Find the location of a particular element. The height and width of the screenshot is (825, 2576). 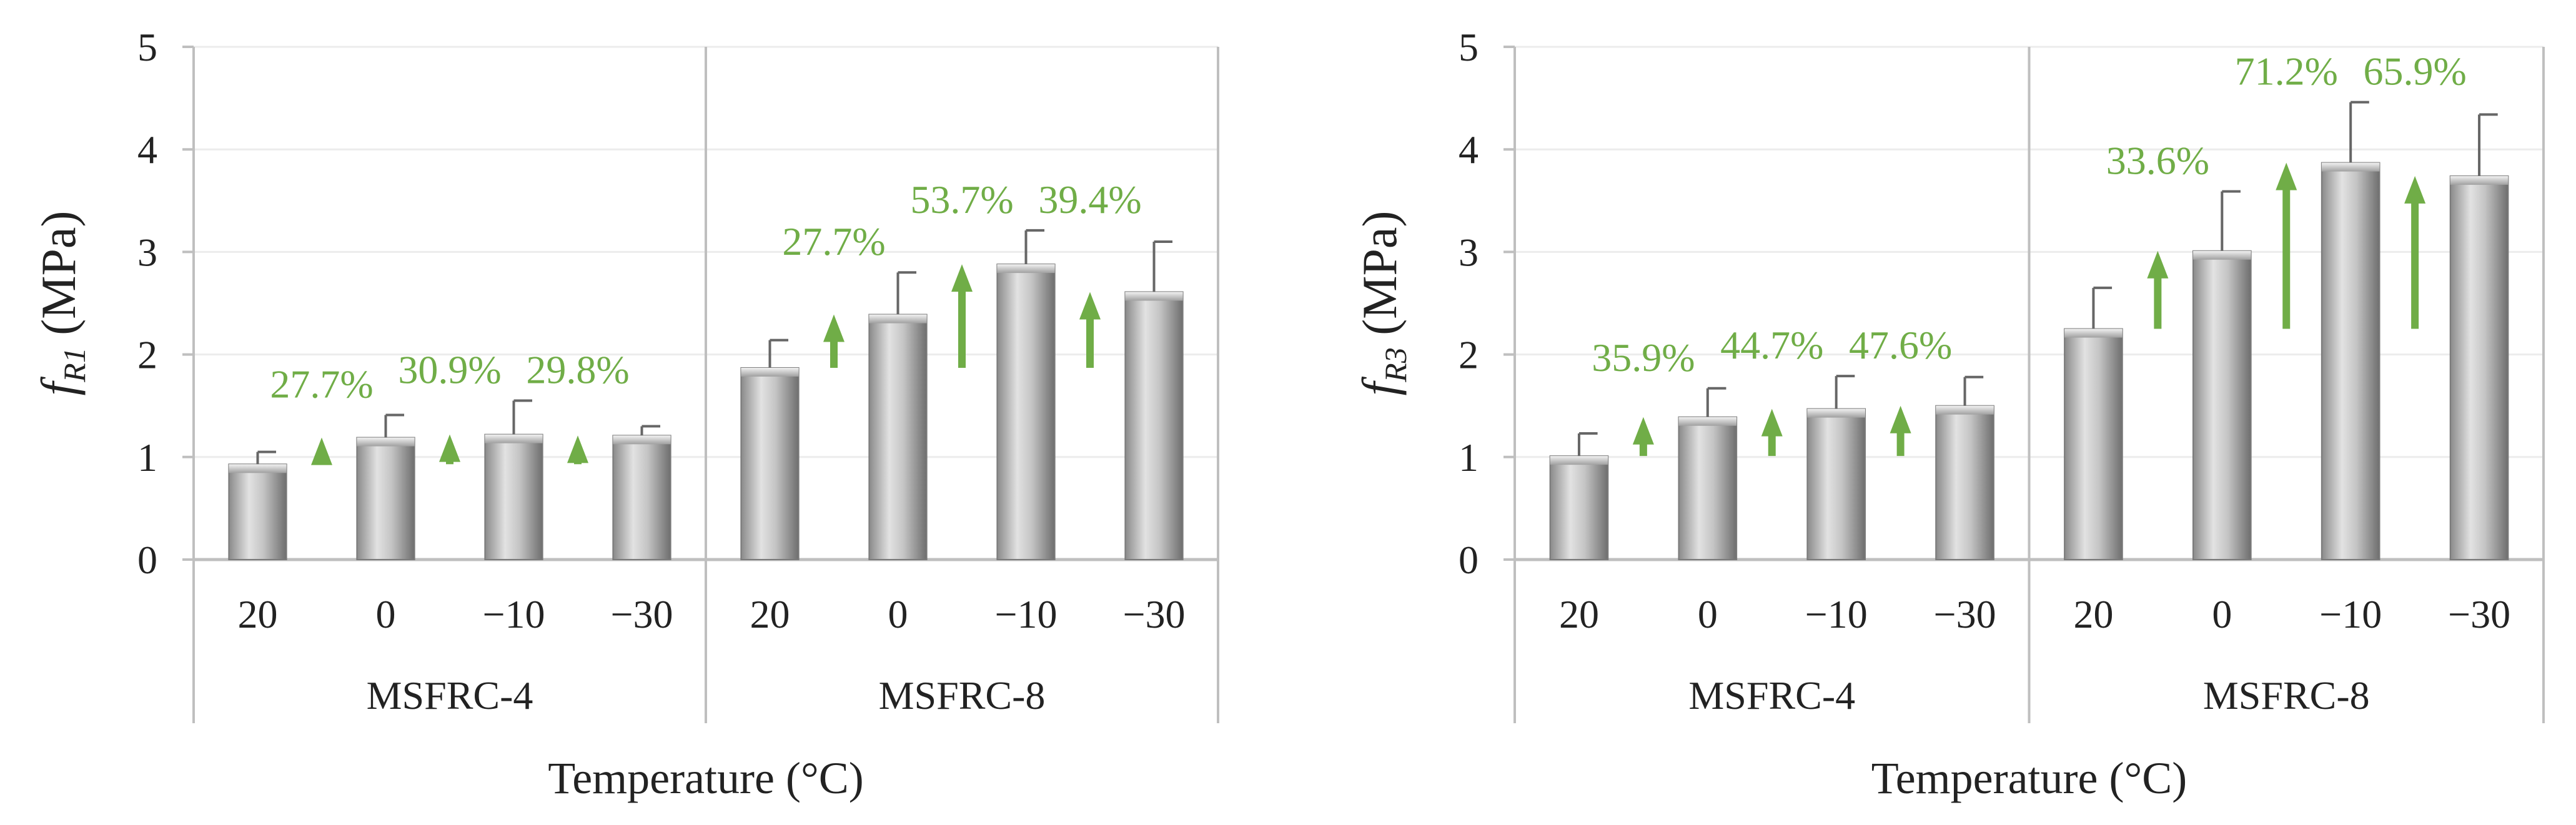

increase-label: 39.4% is located at coordinates (1089, 199).